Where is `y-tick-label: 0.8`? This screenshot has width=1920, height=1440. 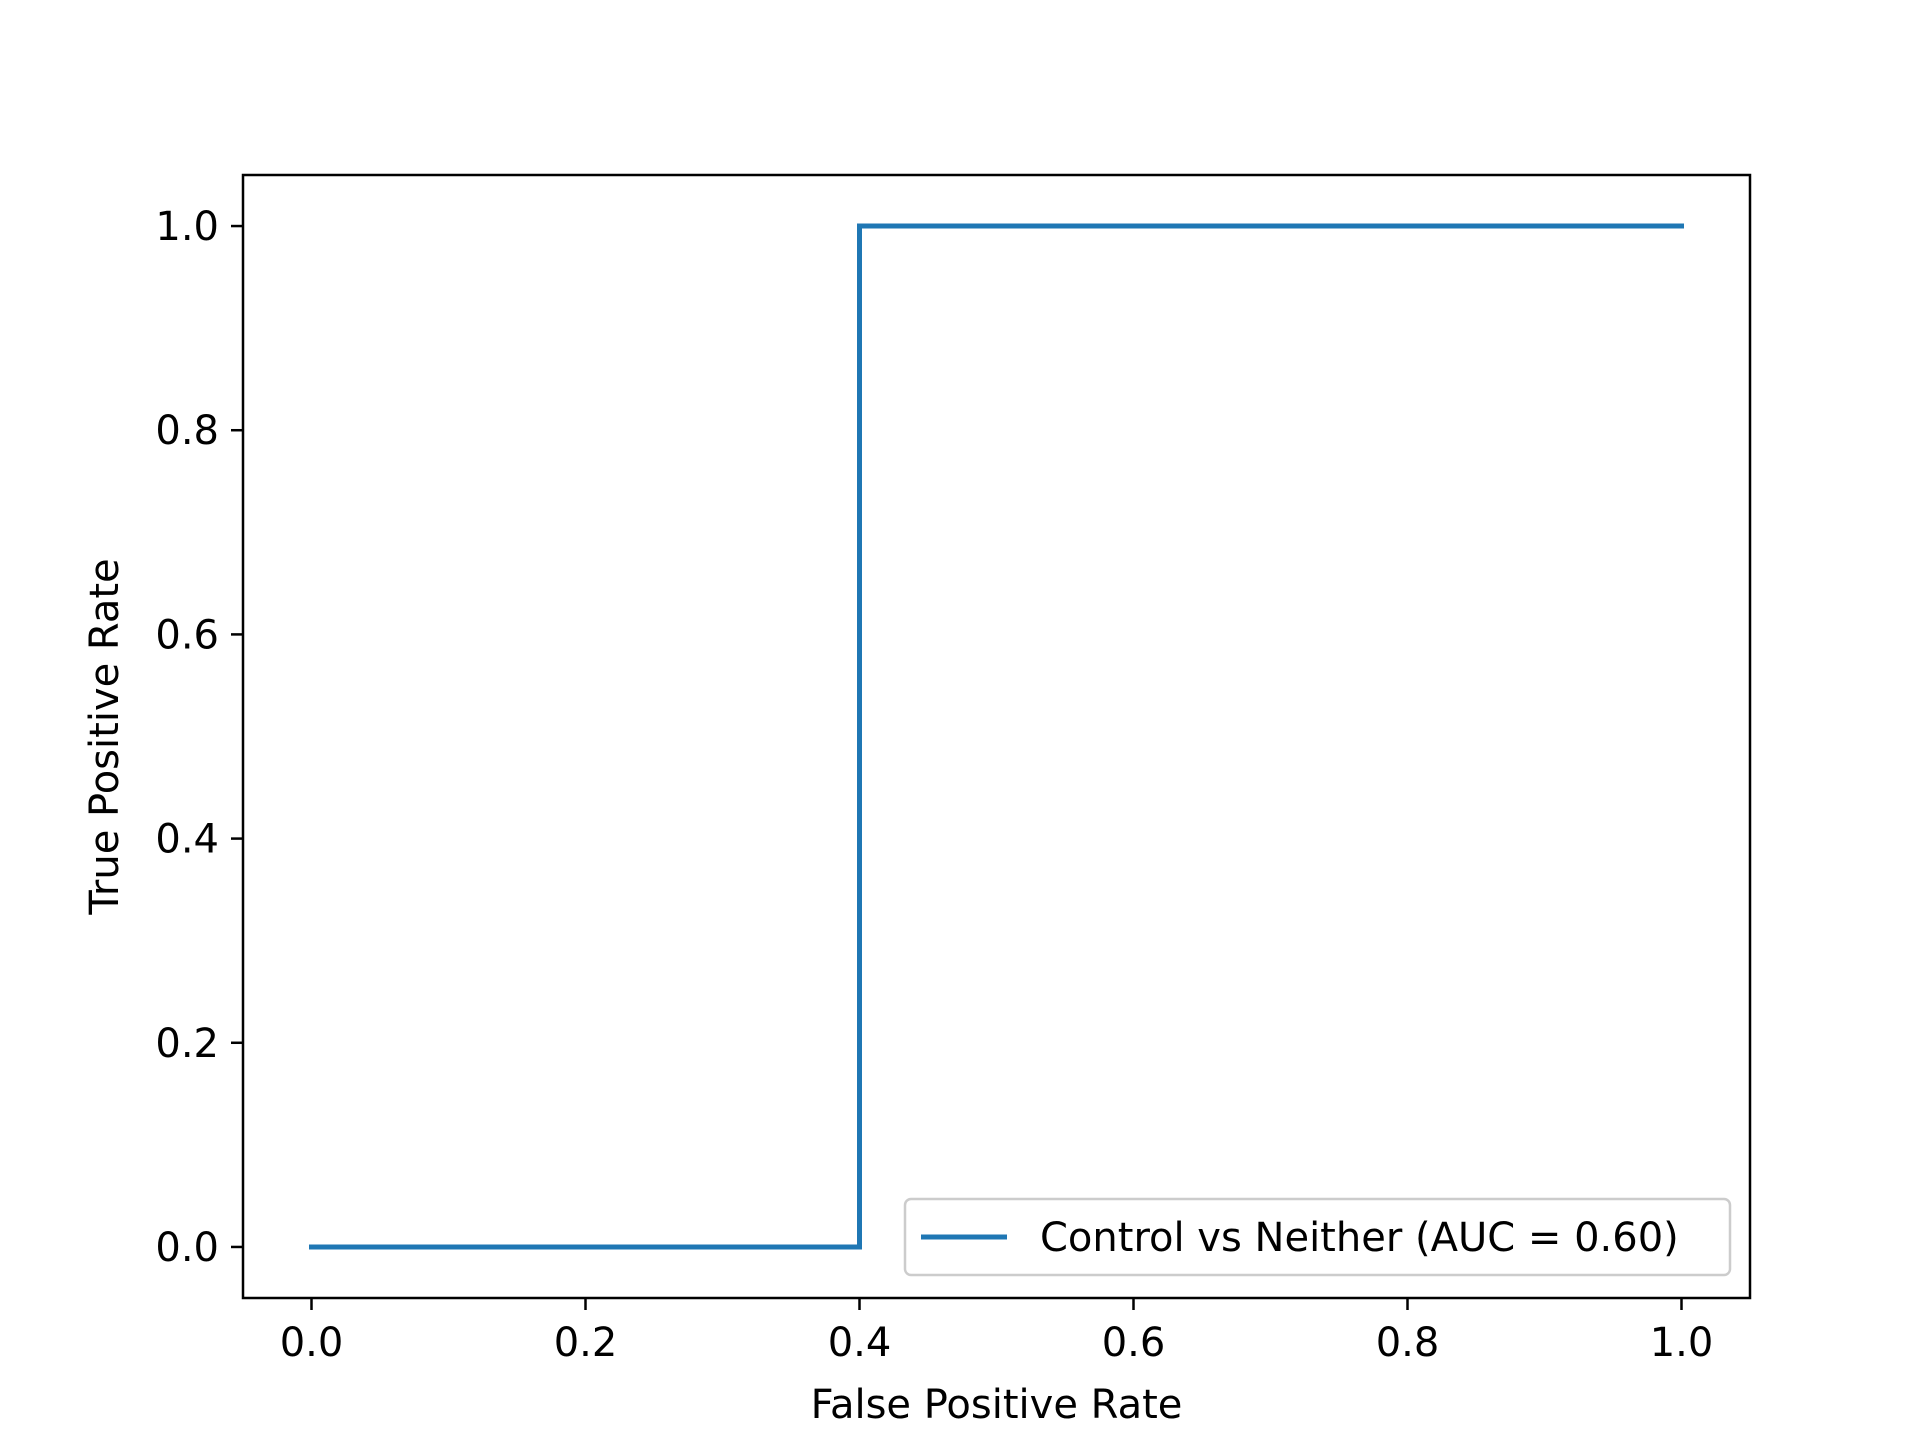
y-tick-label: 0.8 is located at coordinates (187, 431).